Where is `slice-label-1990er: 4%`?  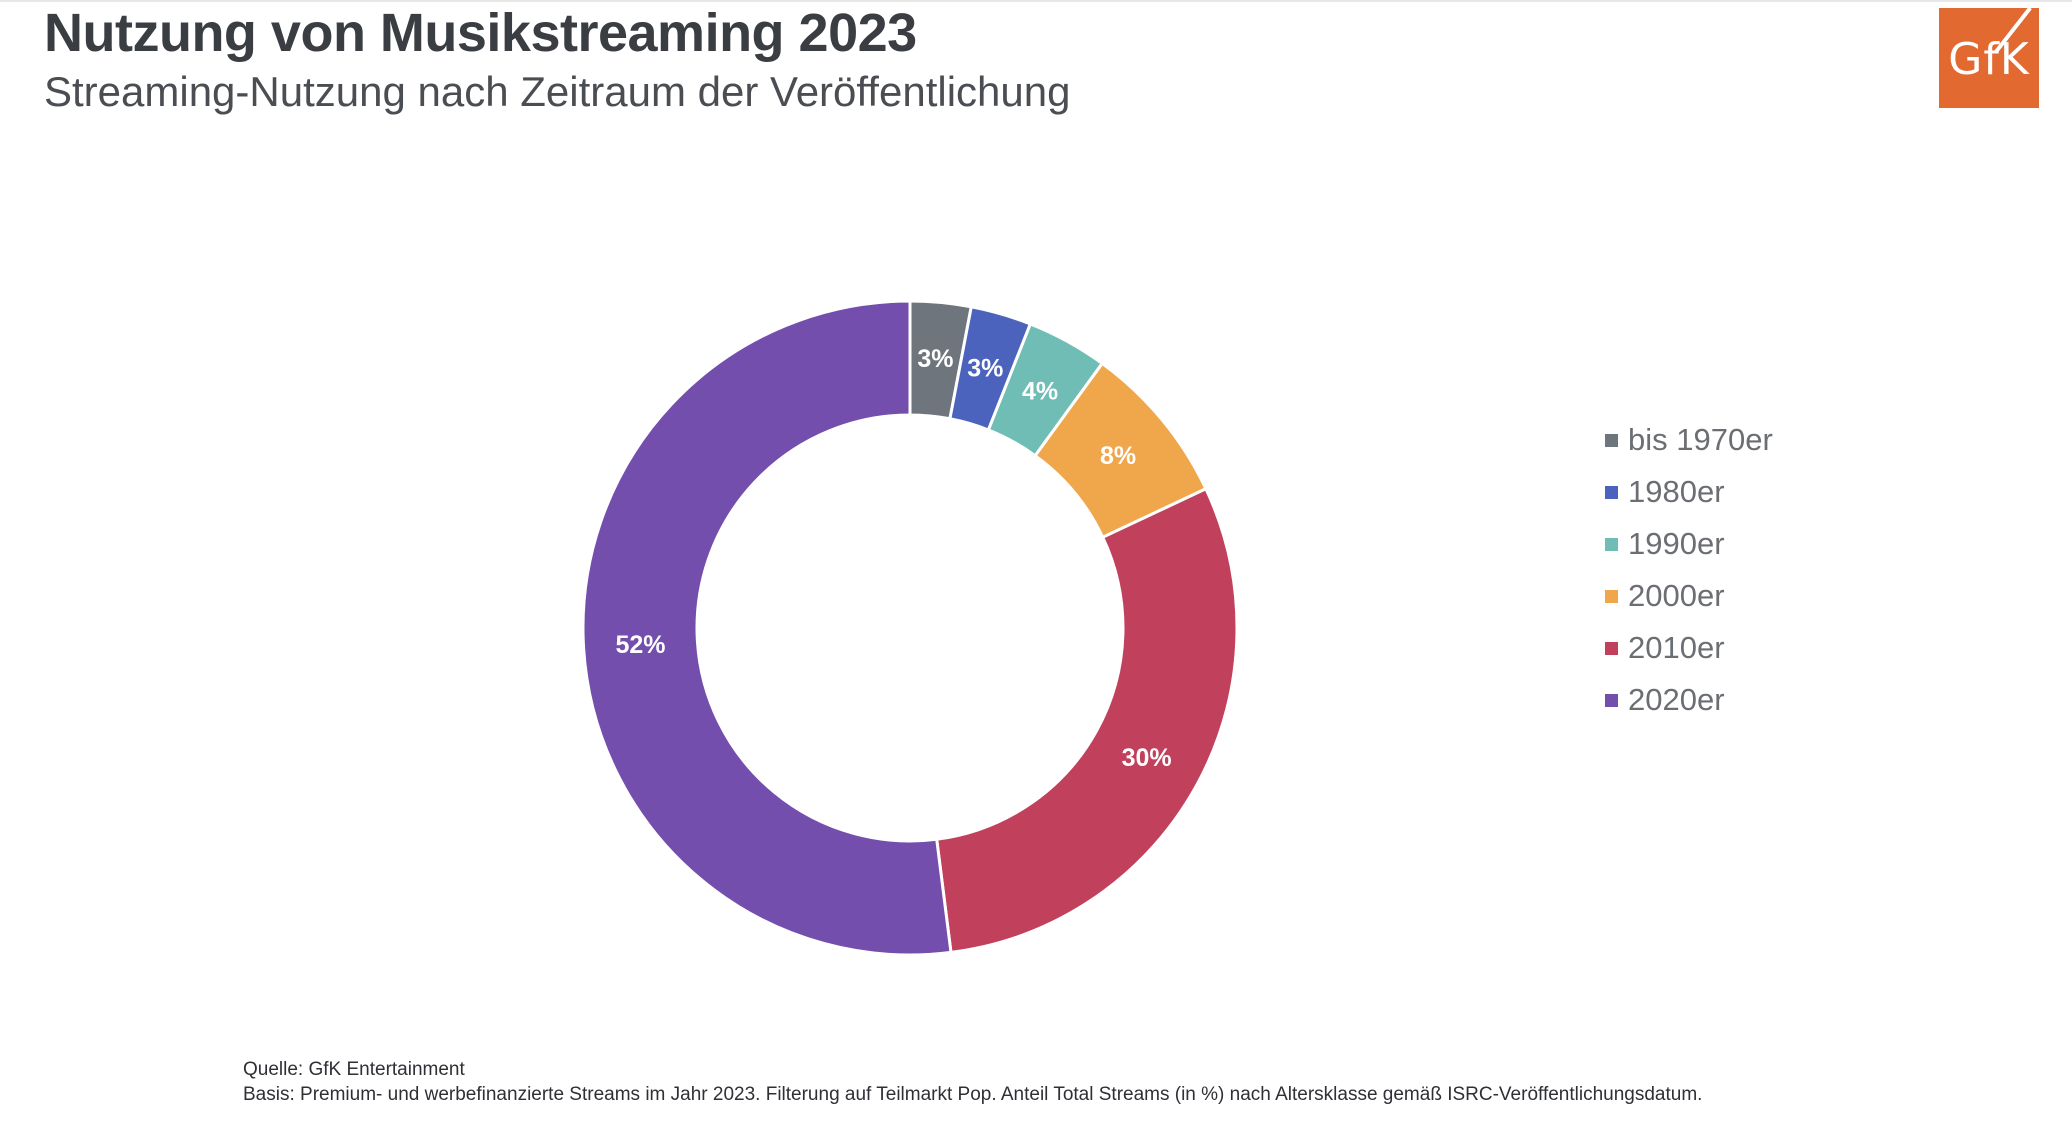
slice-label-1990er: 4% is located at coordinates (1040, 391).